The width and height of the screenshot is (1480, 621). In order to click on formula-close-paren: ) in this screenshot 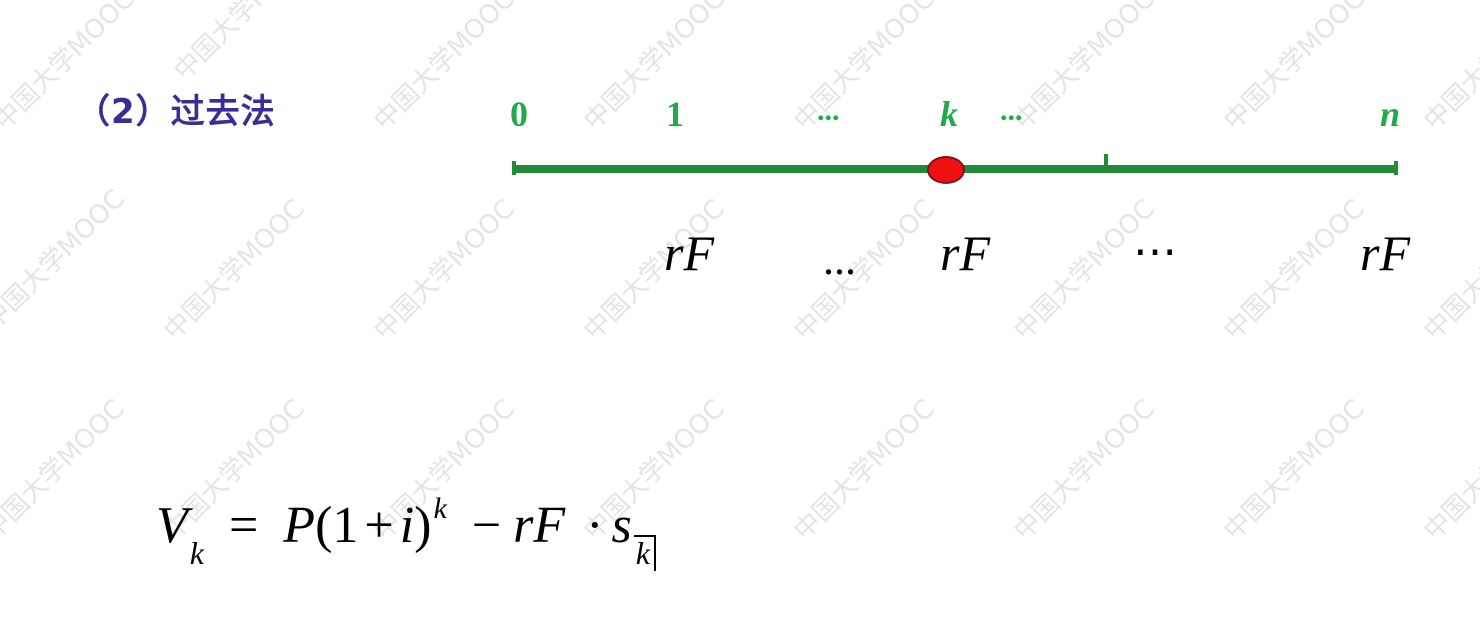, I will do `click(423, 525)`.